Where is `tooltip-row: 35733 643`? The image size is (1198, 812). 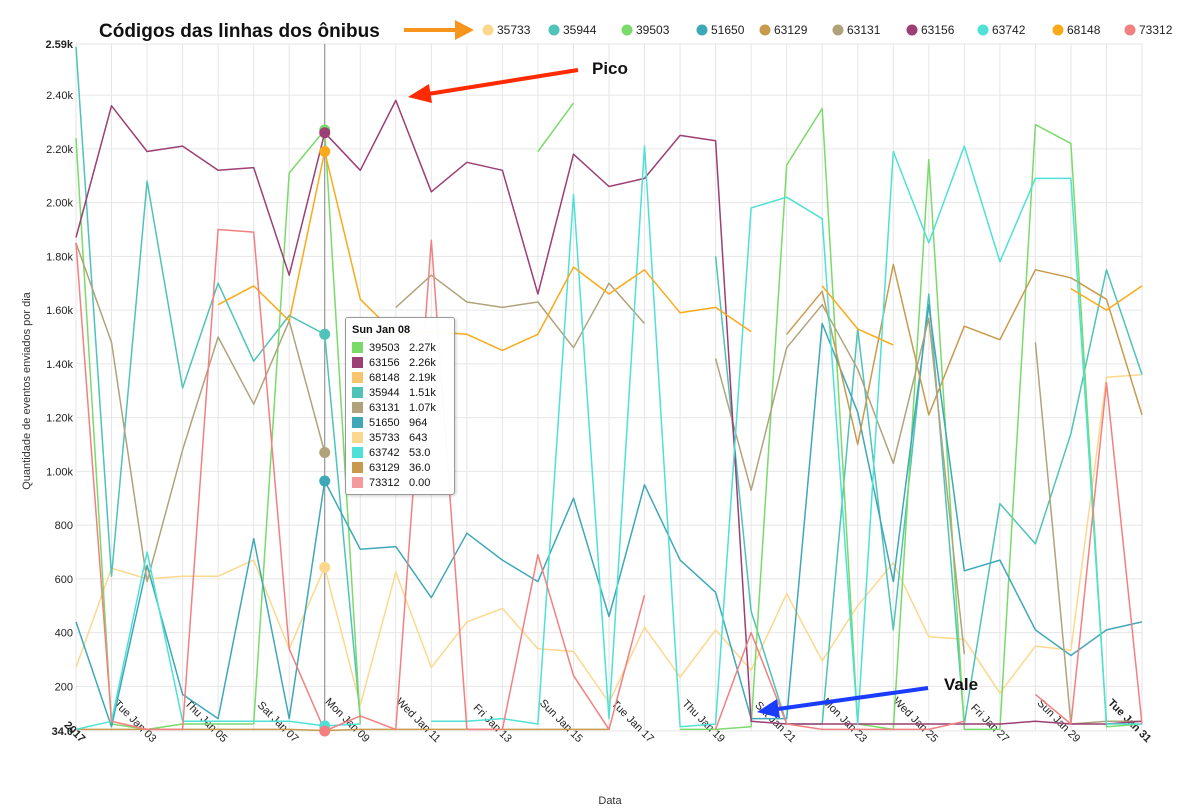 tooltip-row: 35733 643 is located at coordinates (400, 437).